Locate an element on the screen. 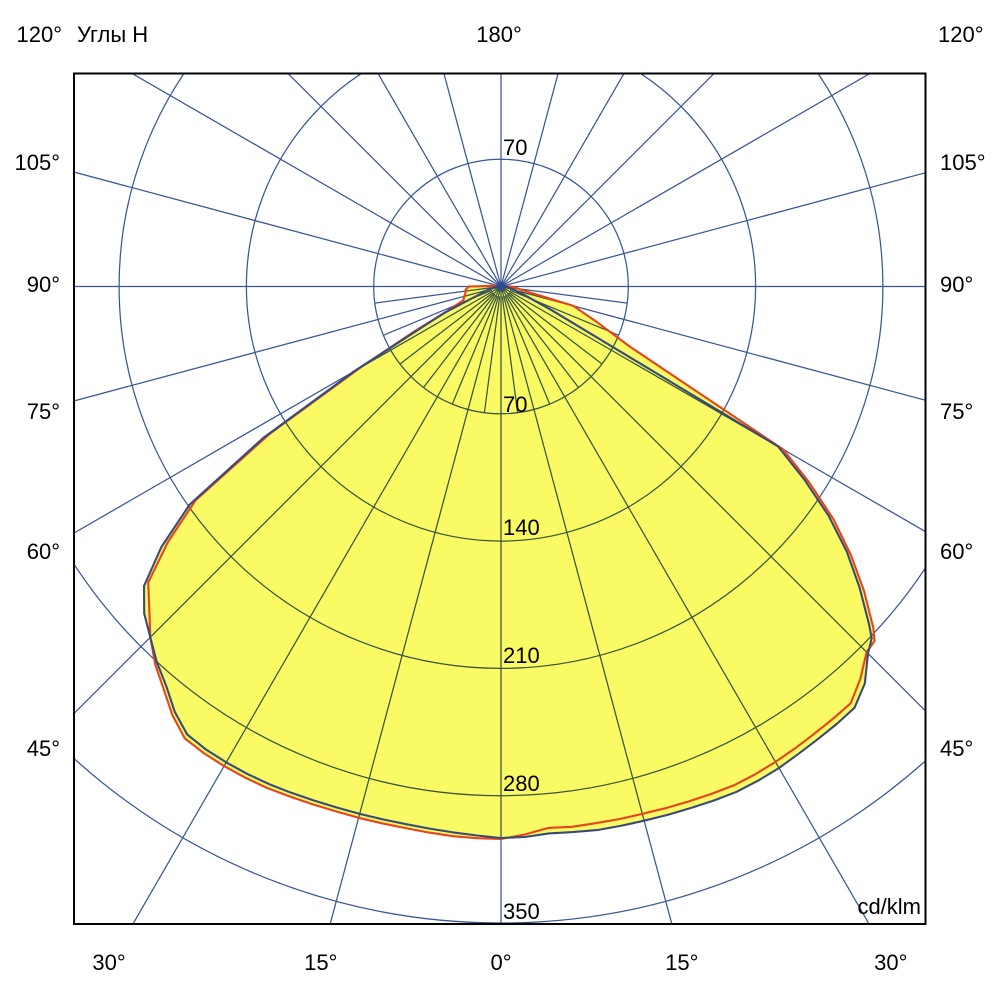 This screenshot has height=1000, width=1000. svg-text: 350 is located at coordinates (521, 911).